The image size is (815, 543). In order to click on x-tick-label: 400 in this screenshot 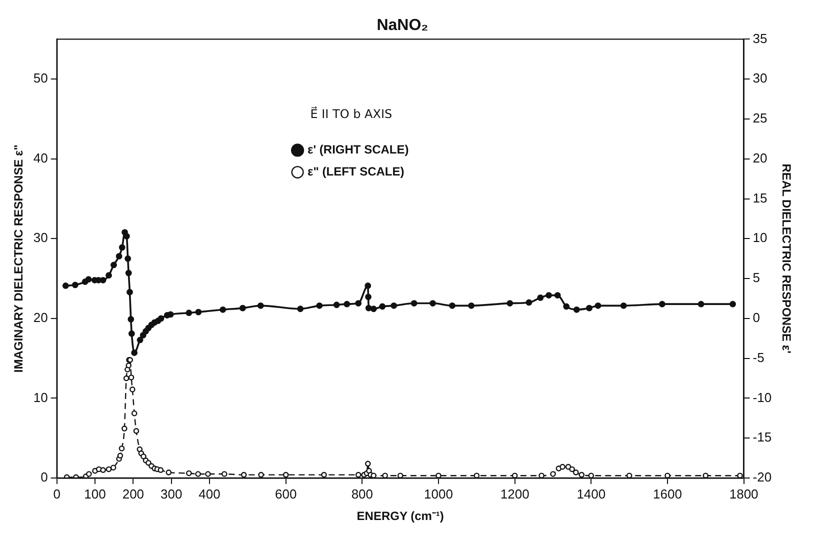, I will do `click(209, 494)`.